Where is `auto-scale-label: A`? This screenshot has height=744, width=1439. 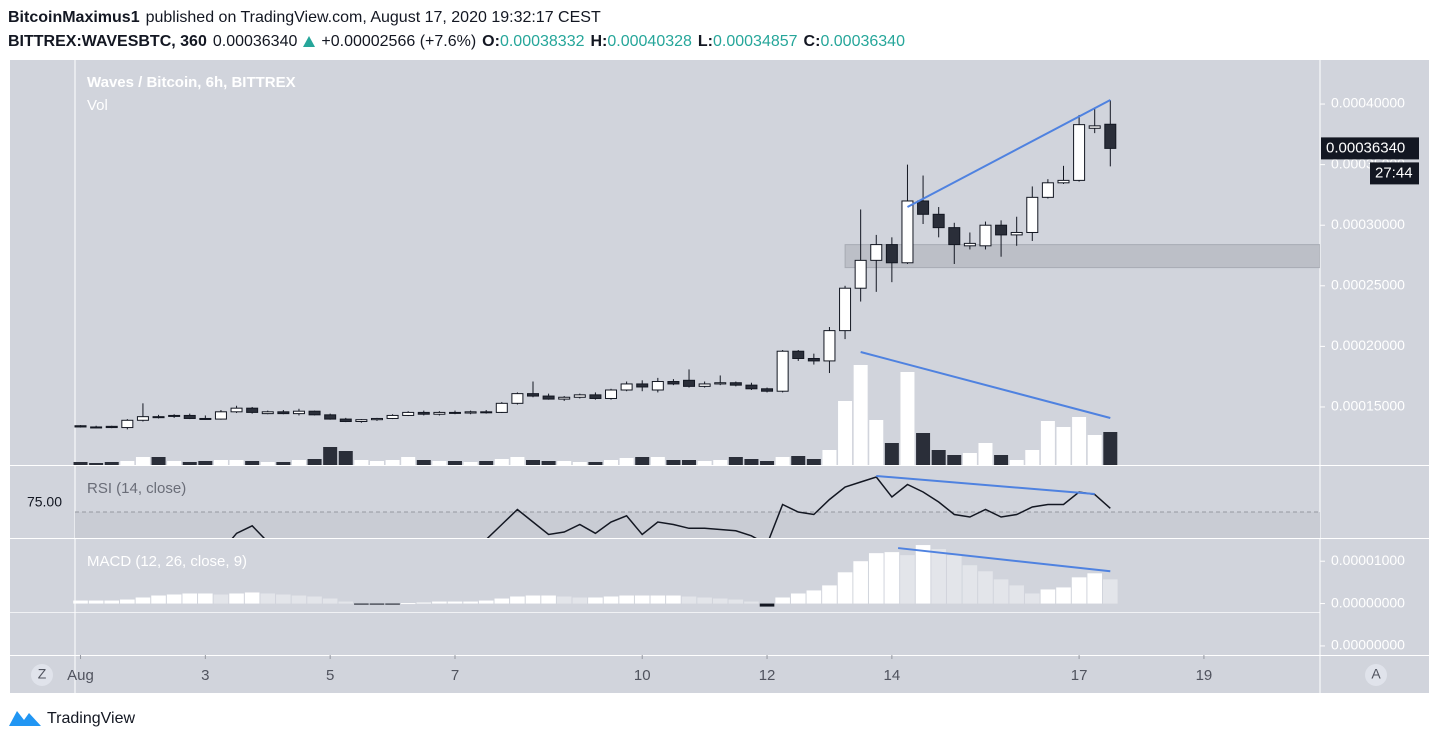
auto-scale-label: A is located at coordinates (1376, 674).